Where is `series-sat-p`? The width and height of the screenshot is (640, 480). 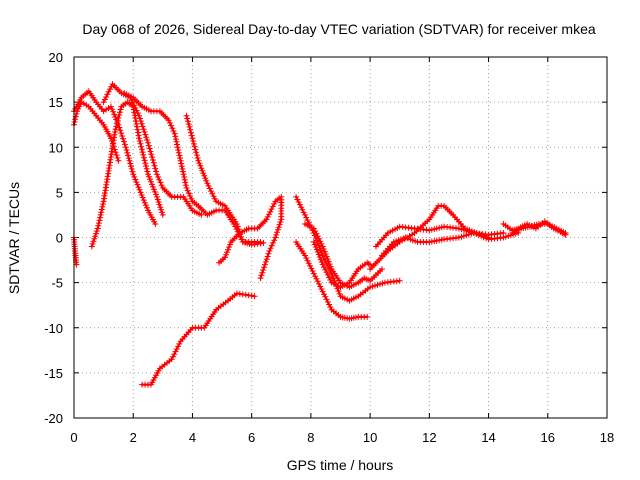 series-sat-p is located at coordinates (450, 244).